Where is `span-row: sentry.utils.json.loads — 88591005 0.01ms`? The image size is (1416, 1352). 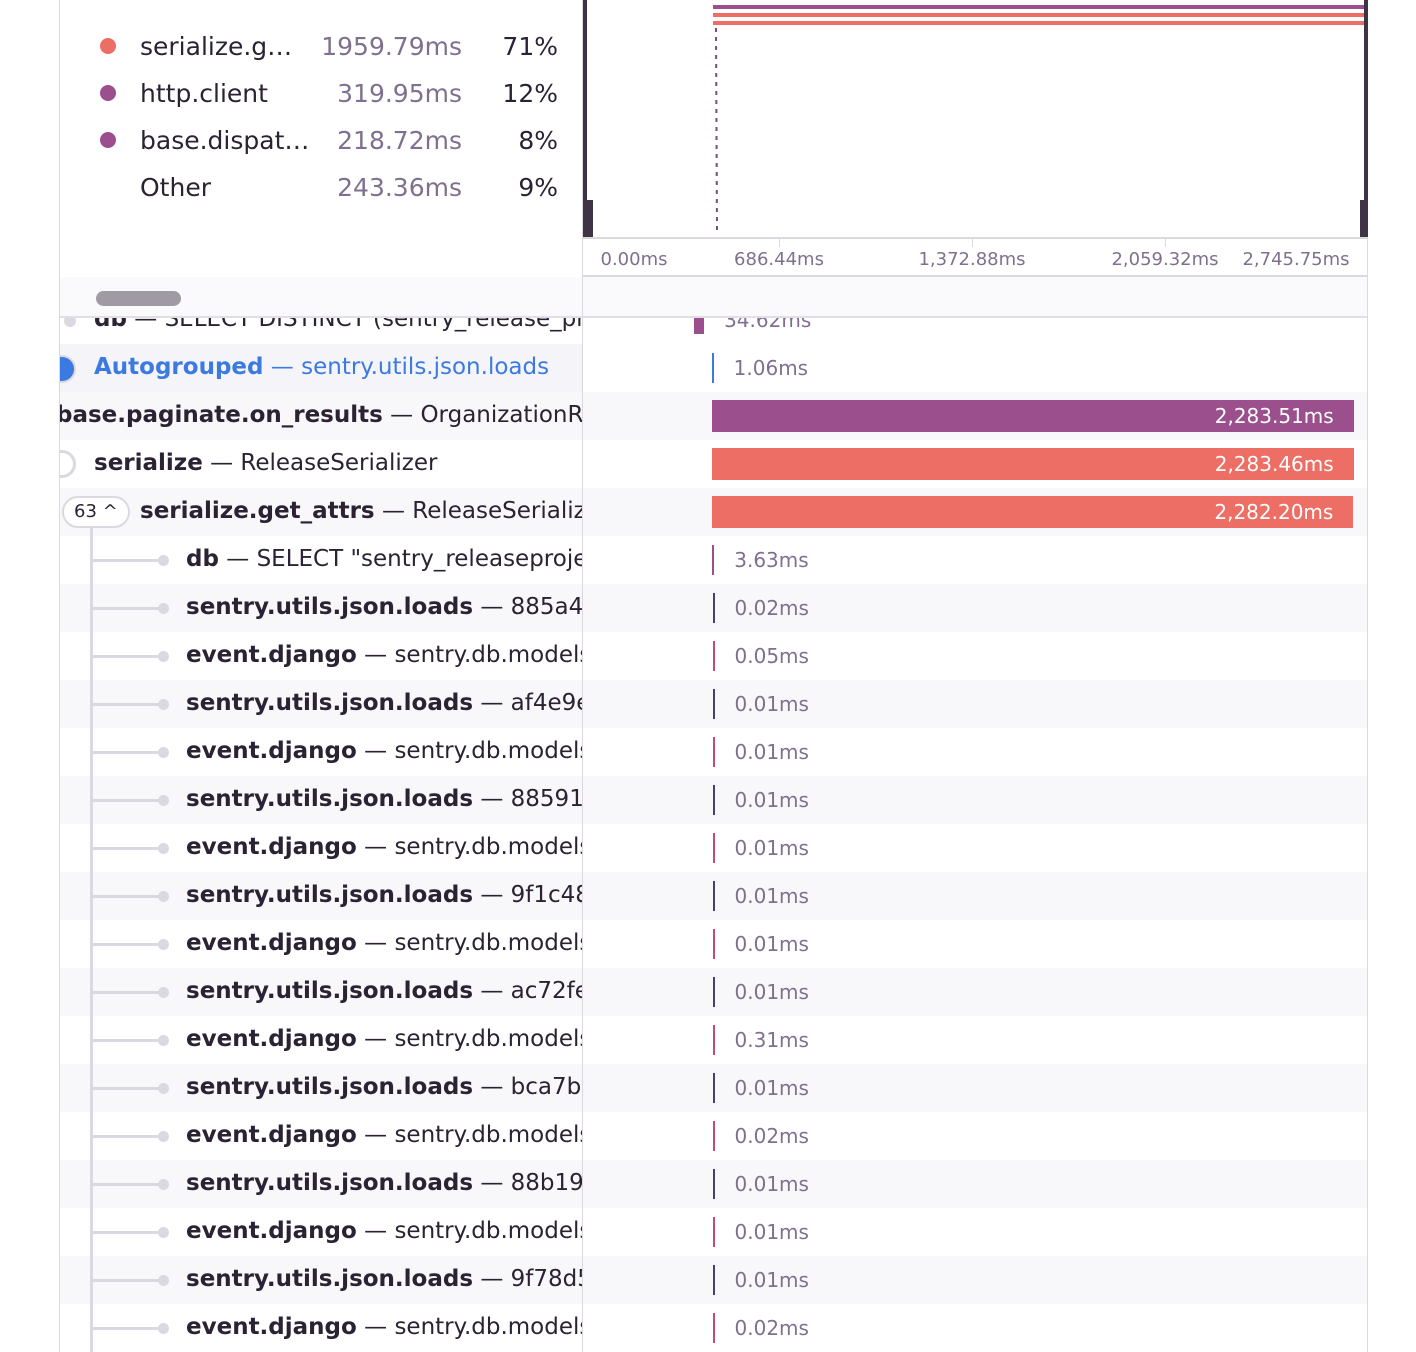 span-row: sentry.utils.json.loads — 88591005 0.01ms is located at coordinates (713, 800).